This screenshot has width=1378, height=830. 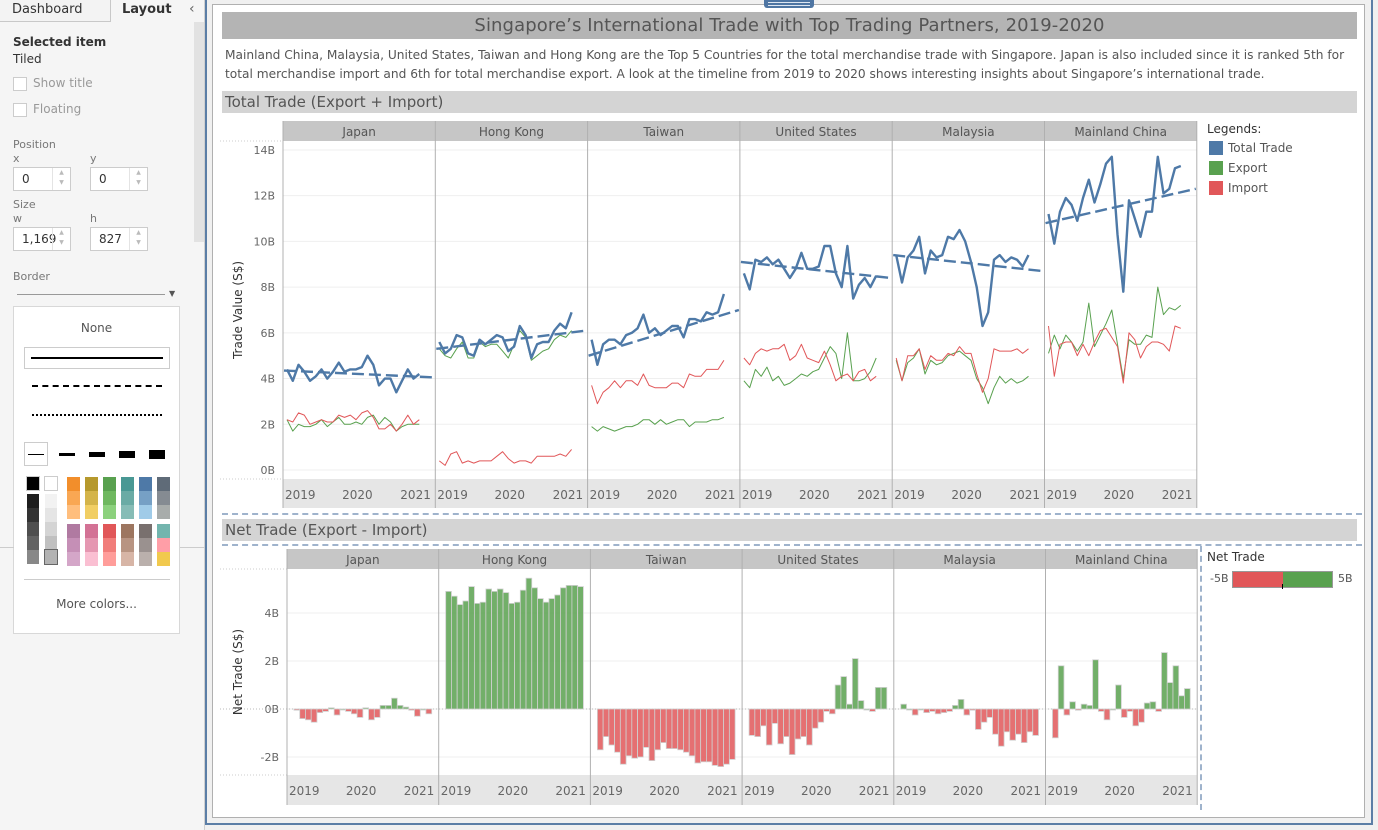 I want to click on height-input: 827 ▲ ▼, so click(x=119, y=239).